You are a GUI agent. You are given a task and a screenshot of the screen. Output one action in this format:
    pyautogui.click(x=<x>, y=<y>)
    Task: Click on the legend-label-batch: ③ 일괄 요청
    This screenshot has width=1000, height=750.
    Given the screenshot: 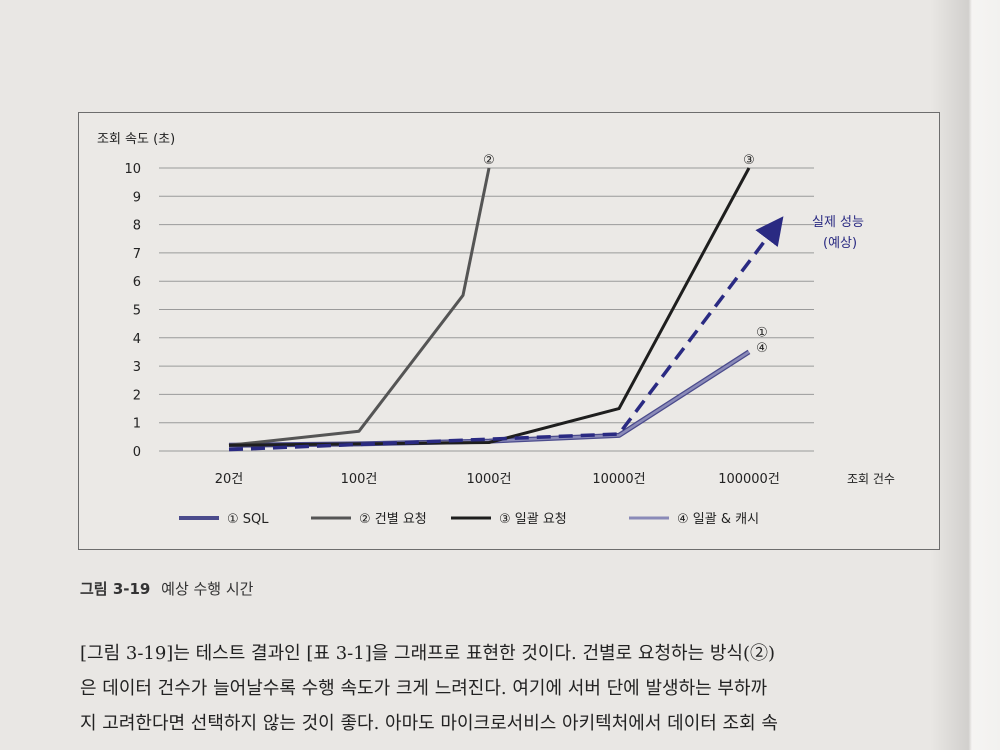 What is the action you would take?
    pyautogui.click(x=533, y=519)
    